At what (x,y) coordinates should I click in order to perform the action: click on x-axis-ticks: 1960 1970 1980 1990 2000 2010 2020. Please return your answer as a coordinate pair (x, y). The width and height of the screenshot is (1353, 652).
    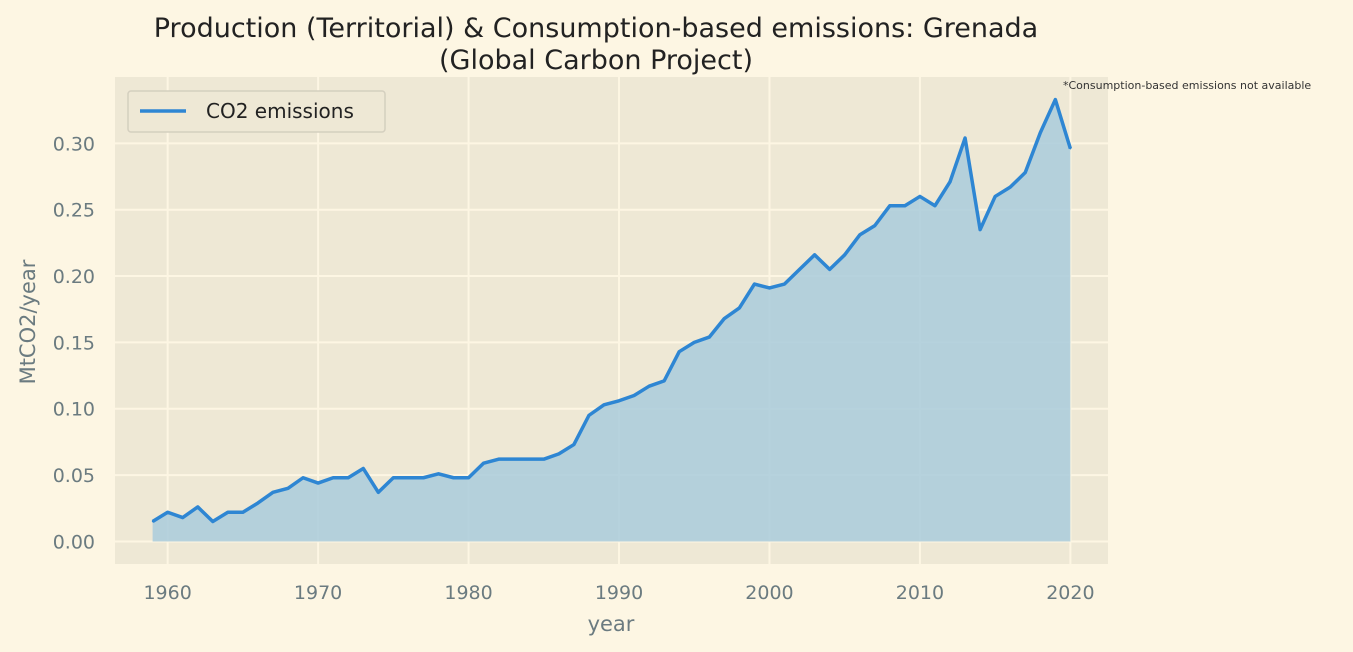
    Looking at the image, I should click on (618, 593).